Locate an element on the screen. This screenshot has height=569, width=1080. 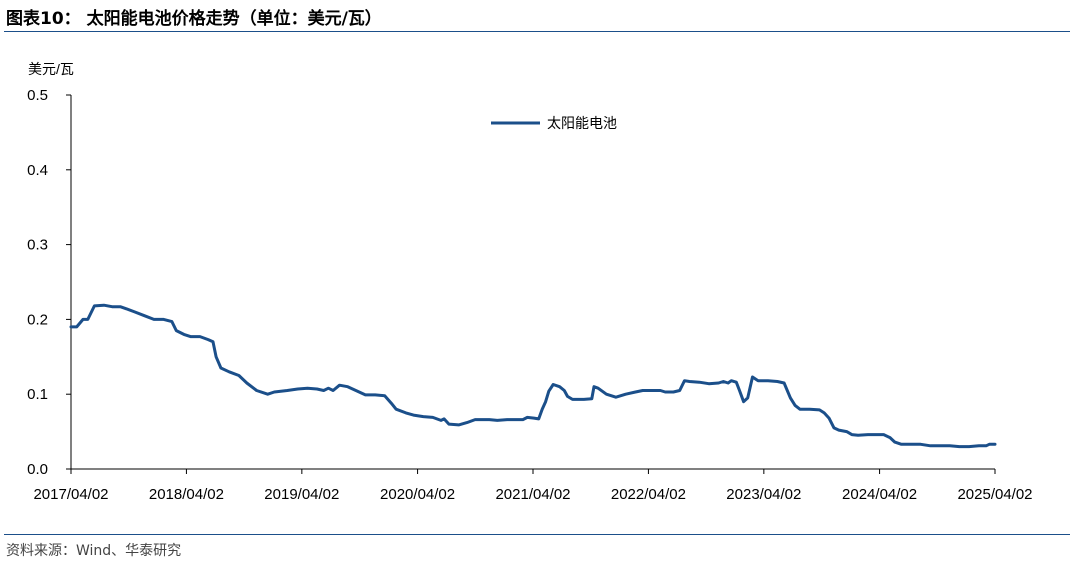
legend: 太阳能电池 is located at coordinates (554, 123).